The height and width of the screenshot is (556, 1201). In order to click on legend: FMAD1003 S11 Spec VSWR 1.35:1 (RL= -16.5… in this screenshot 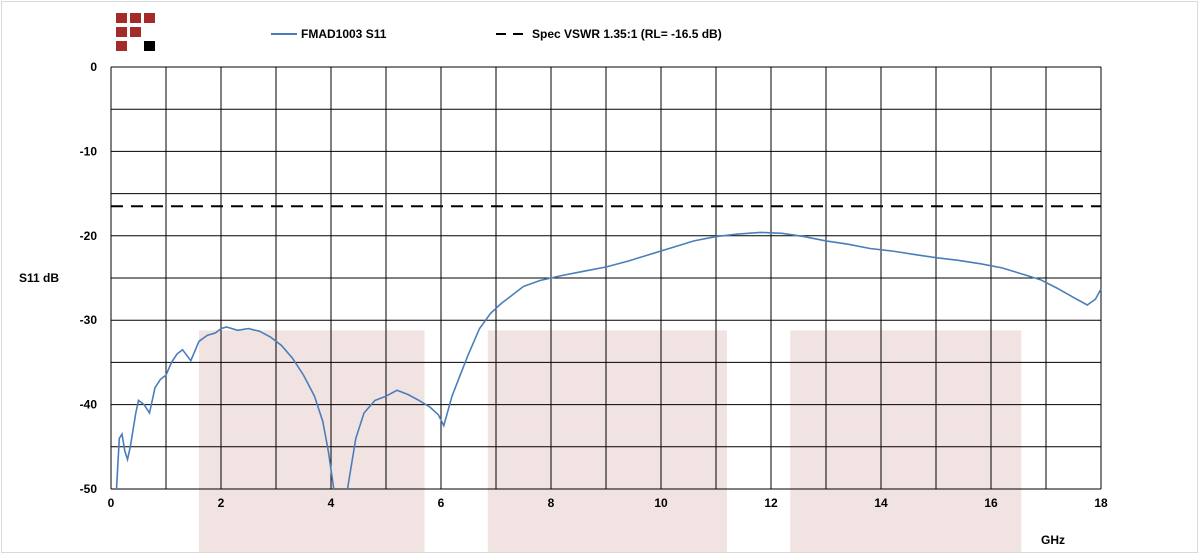, I will do `click(496, 34)`.